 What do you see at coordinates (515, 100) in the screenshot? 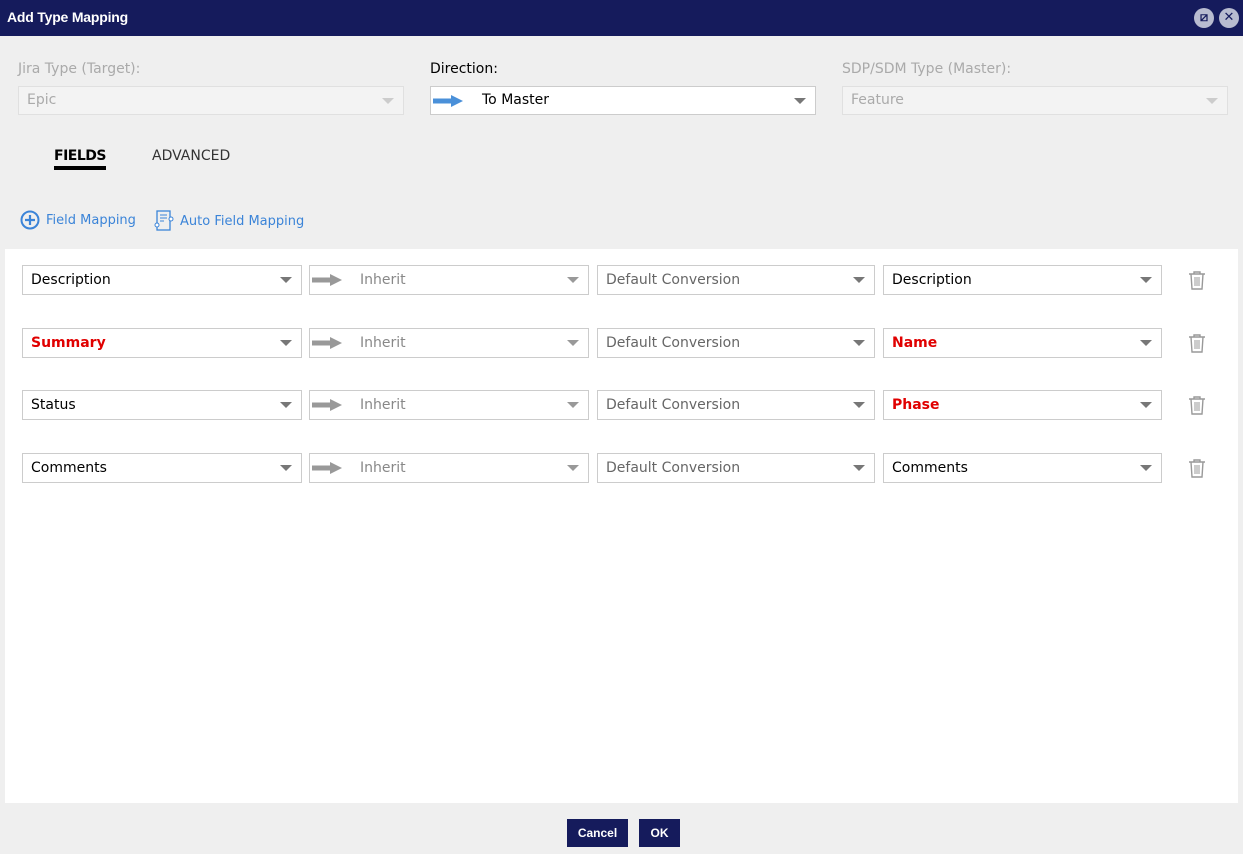
I see `direction-value: To Master` at bounding box center [515, 100].